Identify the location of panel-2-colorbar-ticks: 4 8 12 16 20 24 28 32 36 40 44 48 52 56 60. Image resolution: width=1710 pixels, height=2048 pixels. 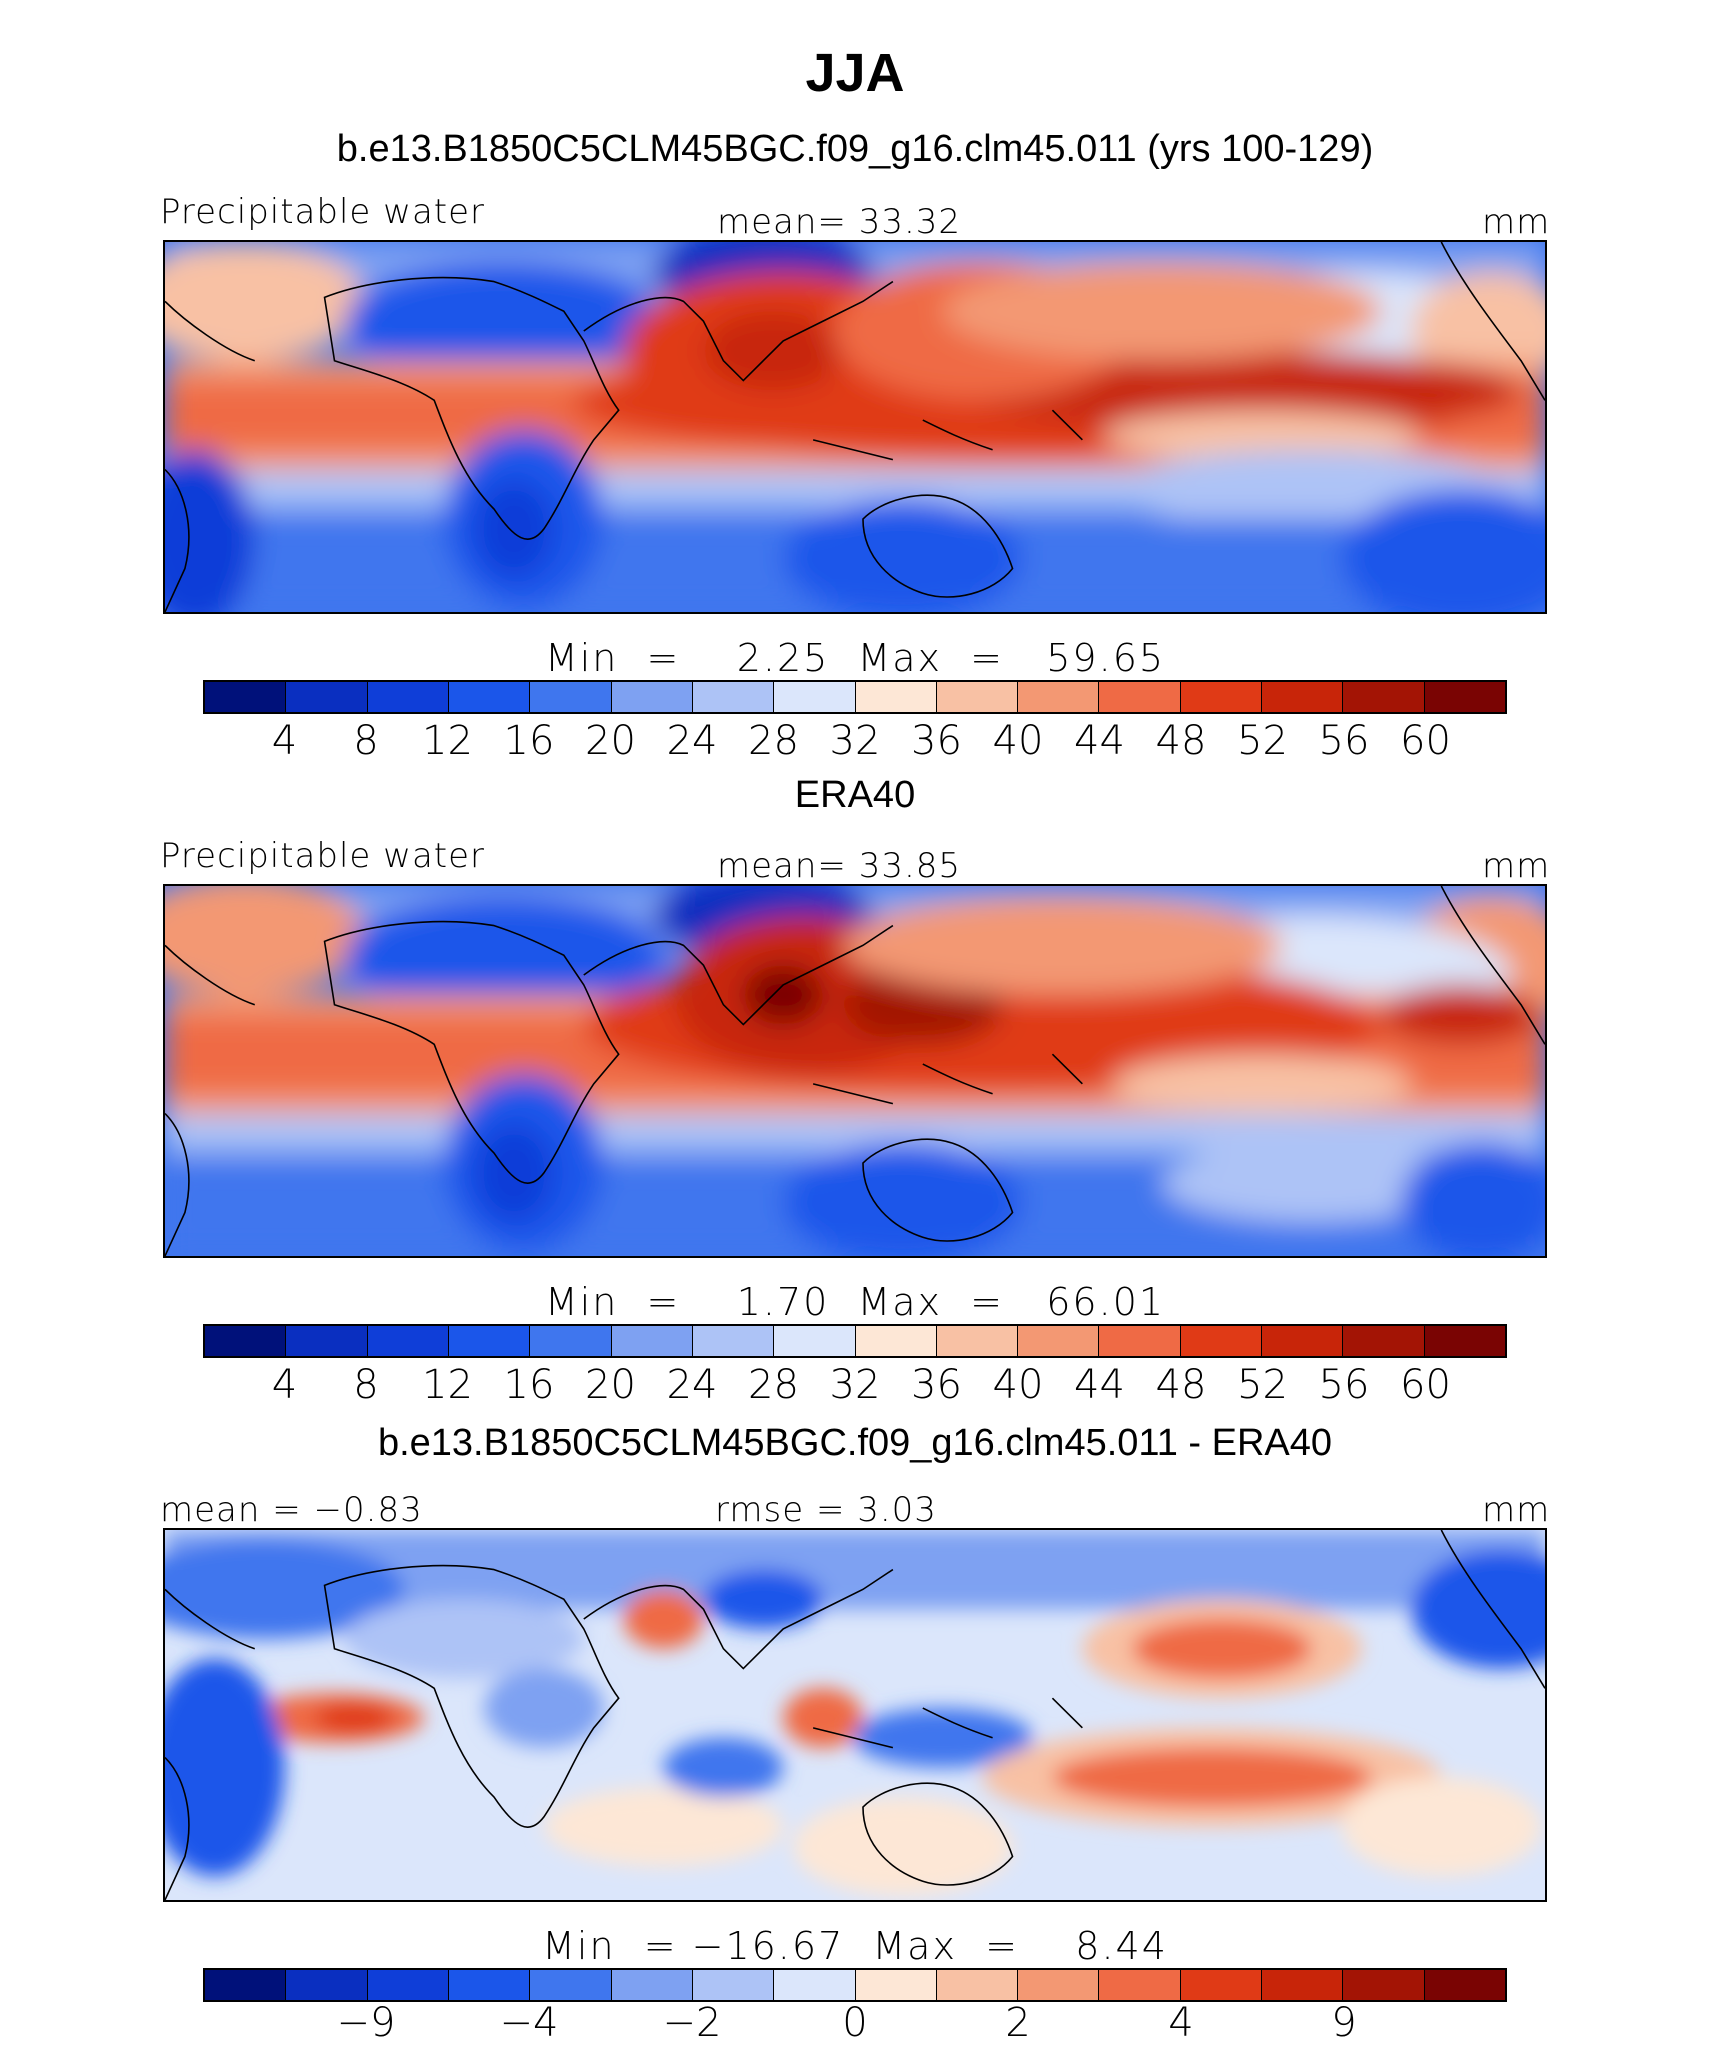
(855, 1385).